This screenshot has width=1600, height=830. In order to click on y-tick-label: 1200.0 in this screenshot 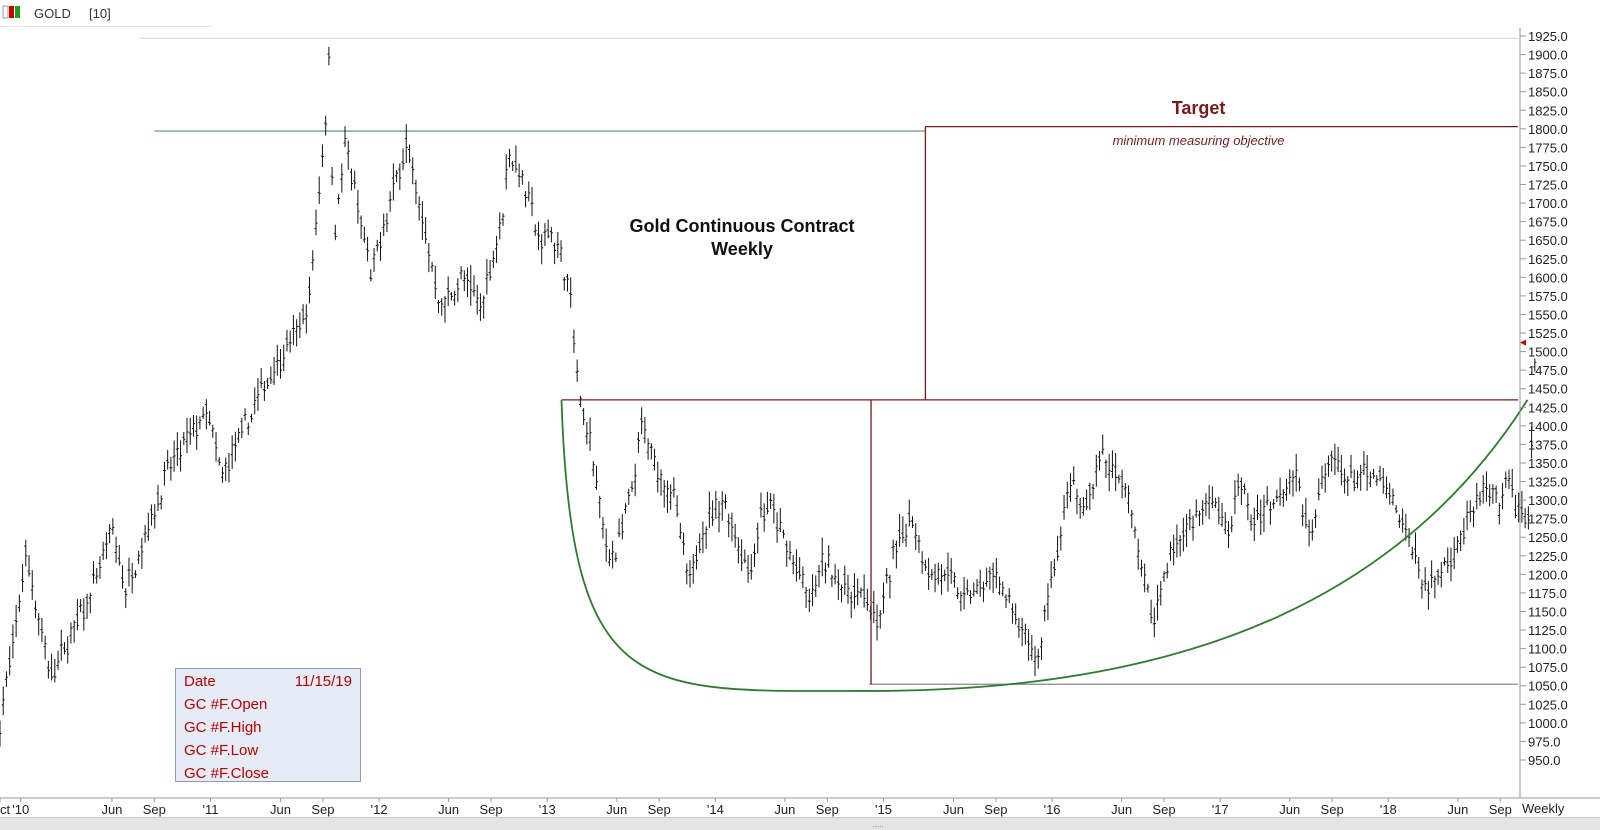, I will do `click(1548, 574)`.